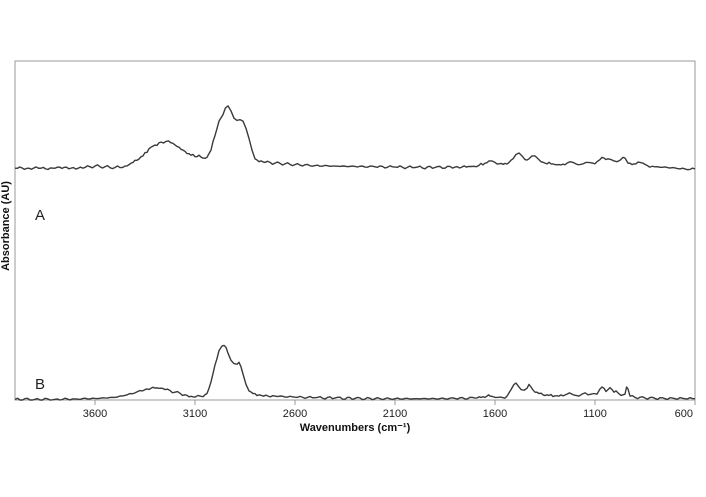  What do you see at coordinates (6, 226) in the screenshot?
I see `y-axis-title: Absorbance (AU)` at bounding box center [6, 226].